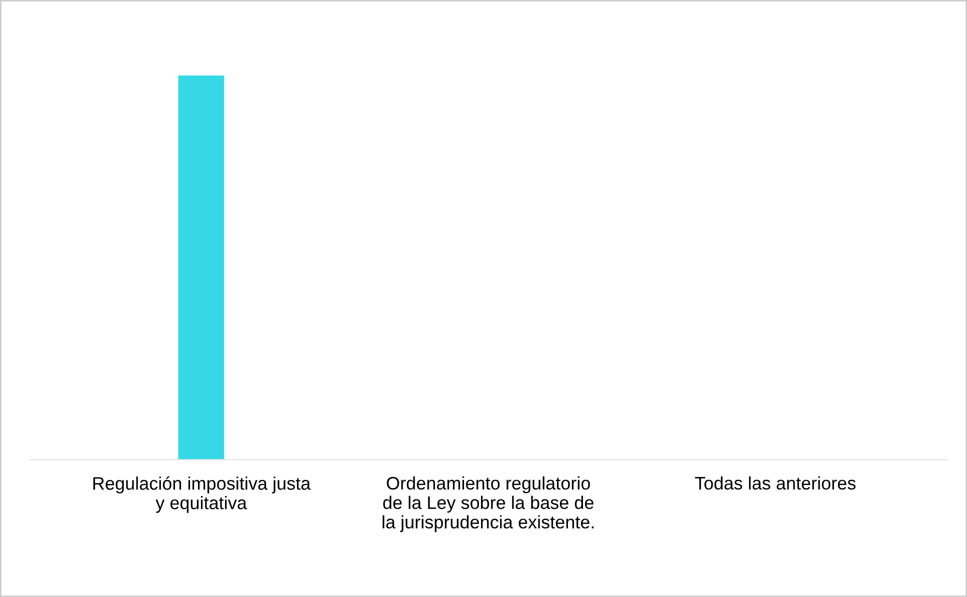  Describe the element at coordinates (202, 494) in the screenshot. I see `x-tick-label: Regulación impositiva justa y equitativa` at that location.